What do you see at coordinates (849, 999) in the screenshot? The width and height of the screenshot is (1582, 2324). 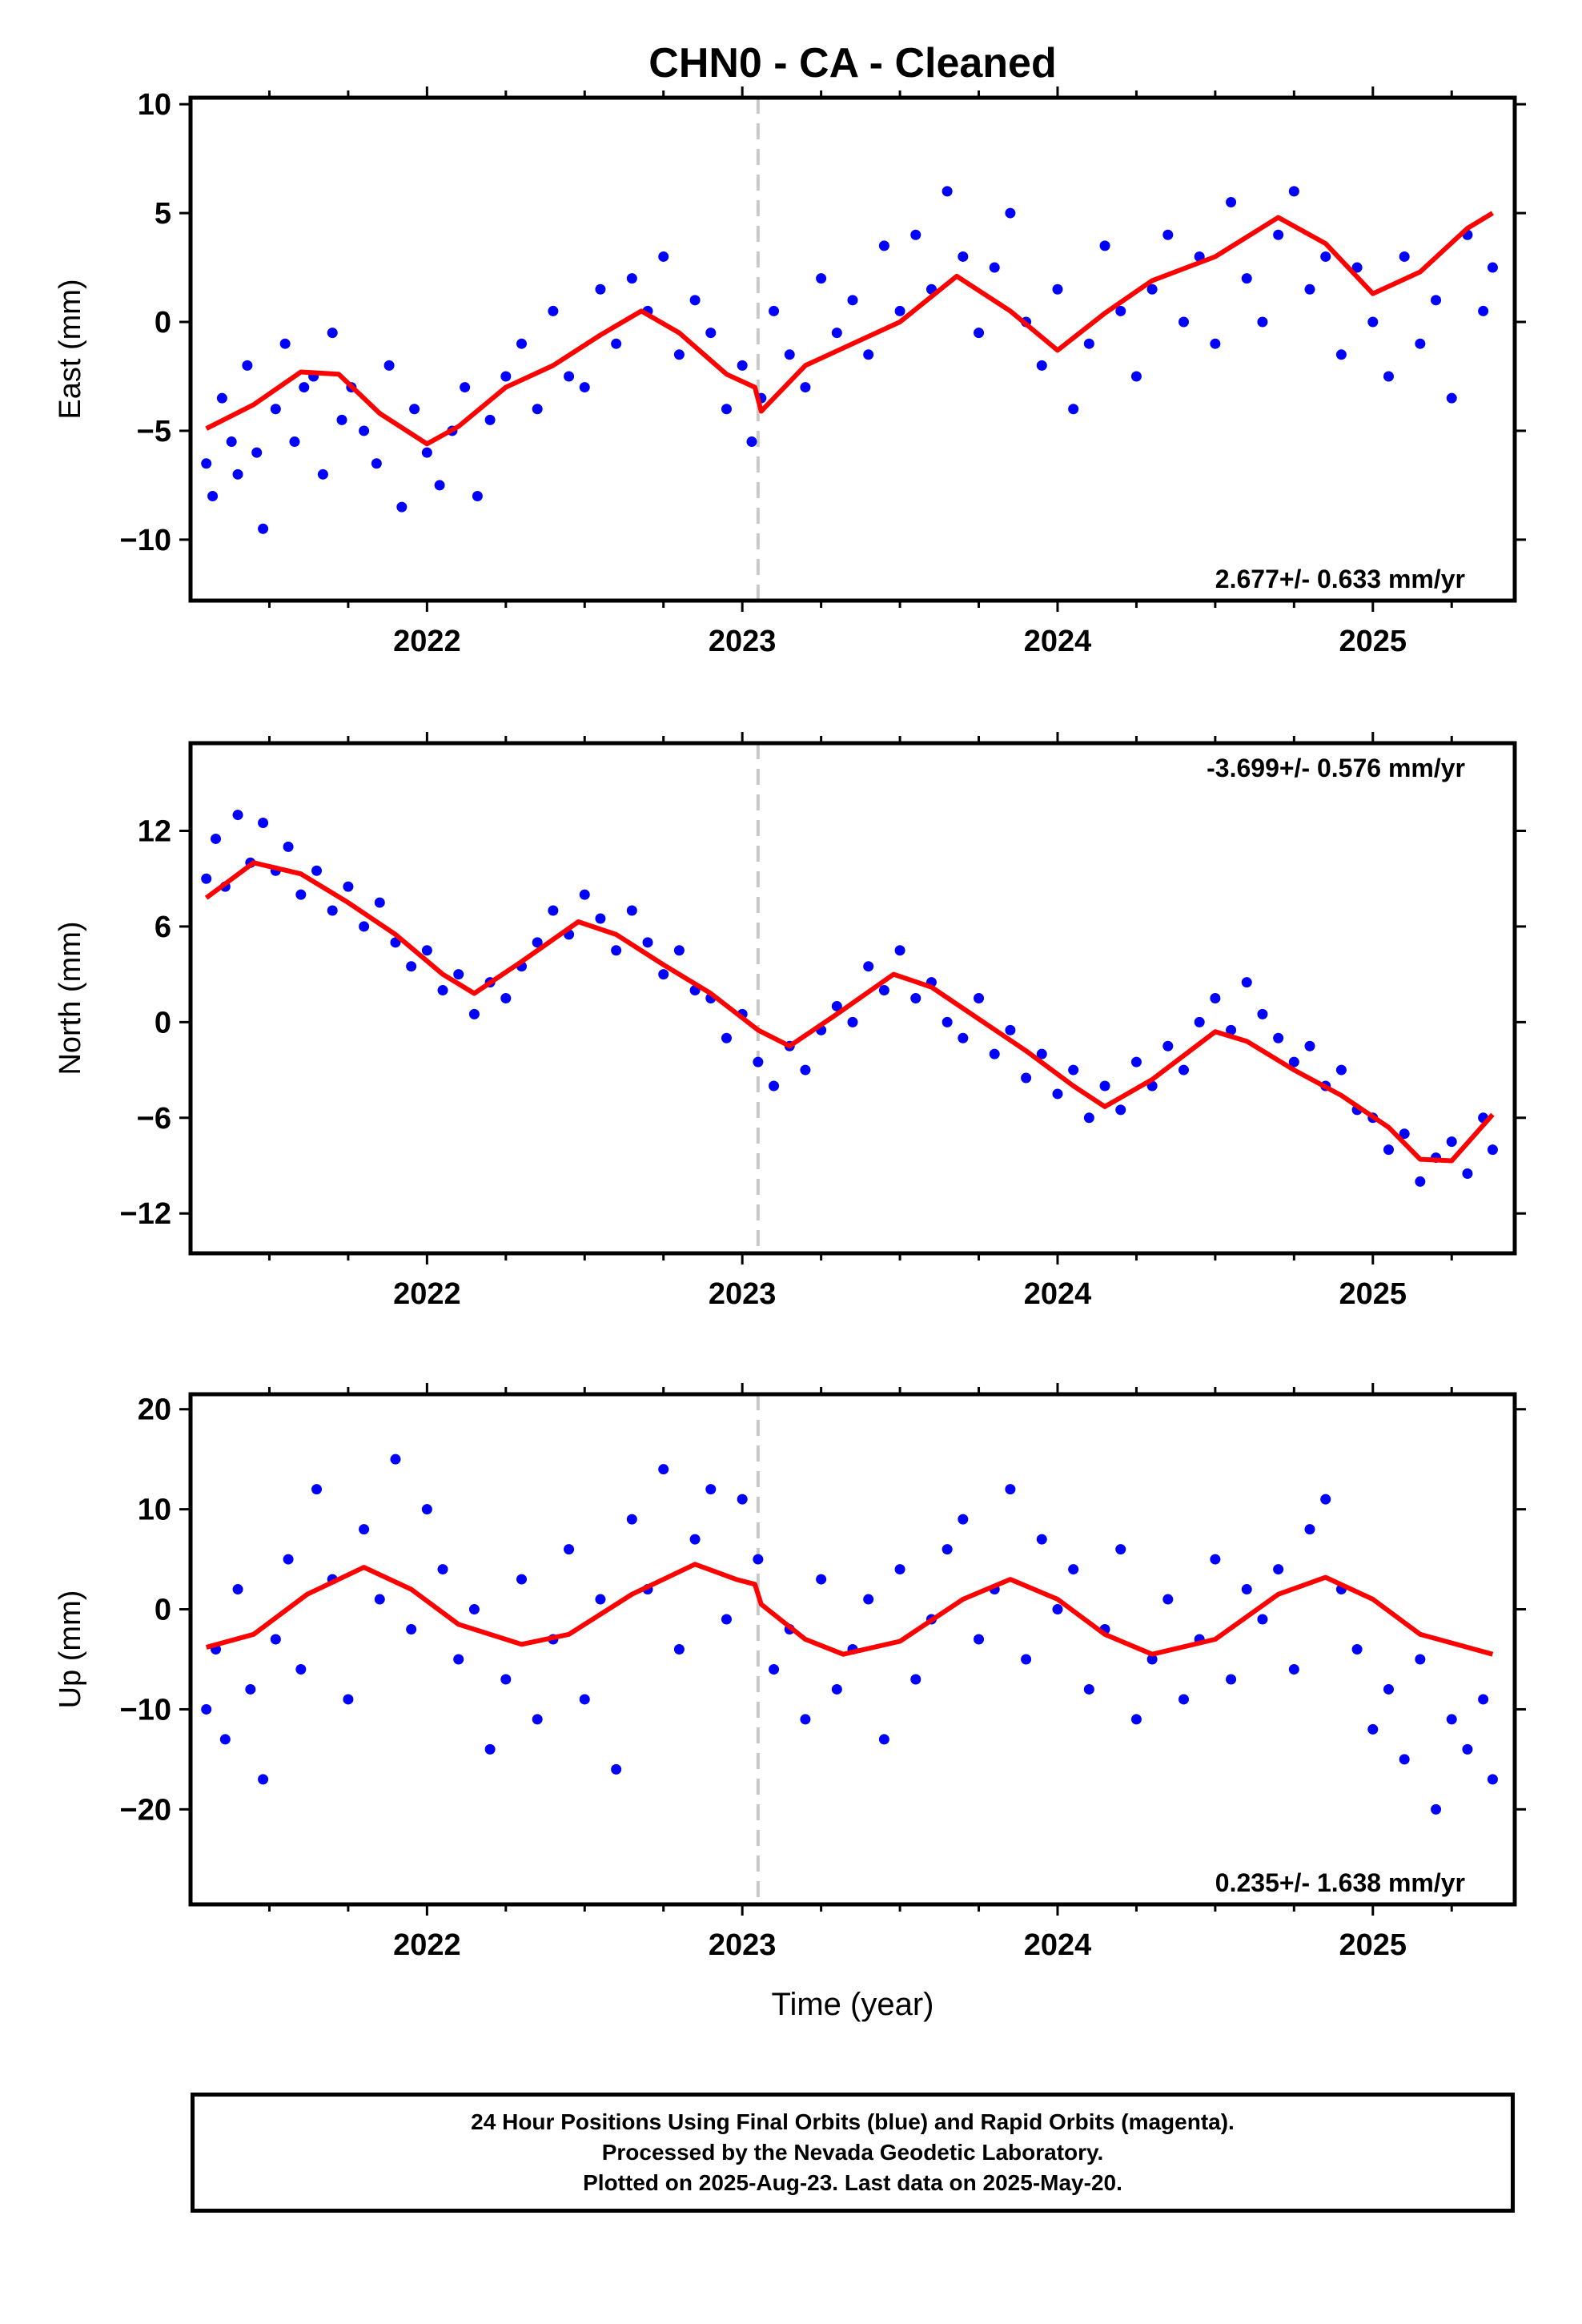 I see `plot-area` at bounding box center [849, 999].